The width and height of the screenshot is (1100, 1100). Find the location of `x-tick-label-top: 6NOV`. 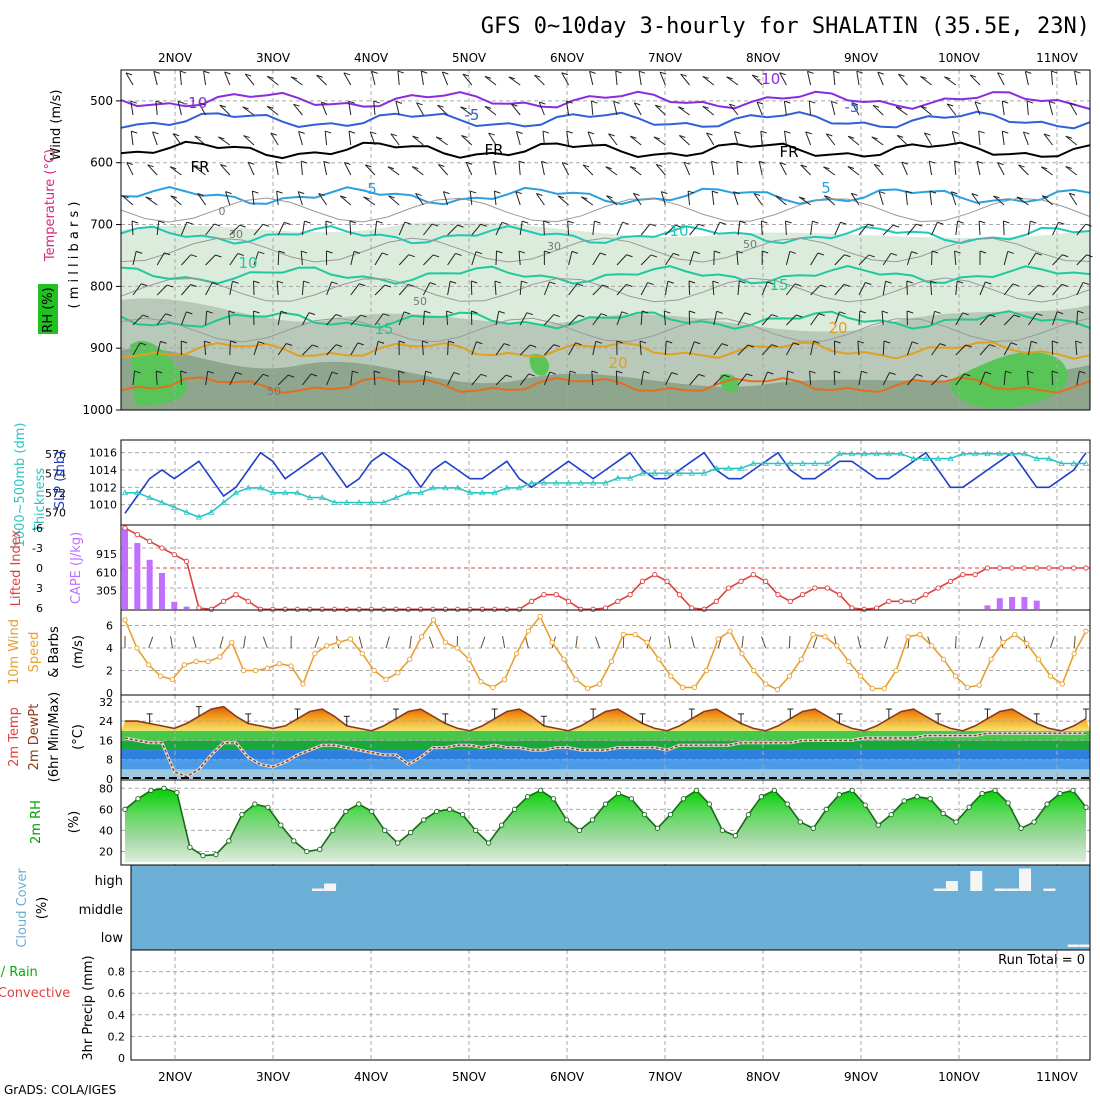

x-tick-label-top: 6NOV is located at coordinates (567, 58).